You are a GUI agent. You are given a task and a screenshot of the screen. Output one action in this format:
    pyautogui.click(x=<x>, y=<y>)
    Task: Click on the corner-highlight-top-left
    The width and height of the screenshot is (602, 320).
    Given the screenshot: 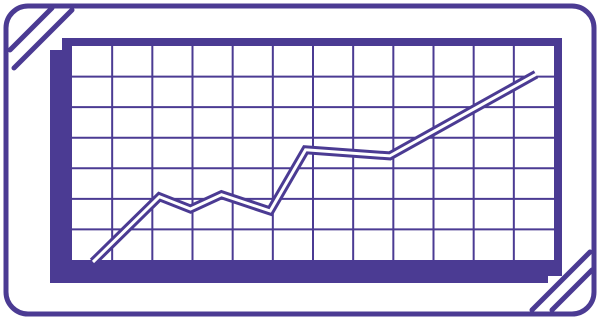 What is the action you would take?
    pyautogui.click(x=41, y=38)
    